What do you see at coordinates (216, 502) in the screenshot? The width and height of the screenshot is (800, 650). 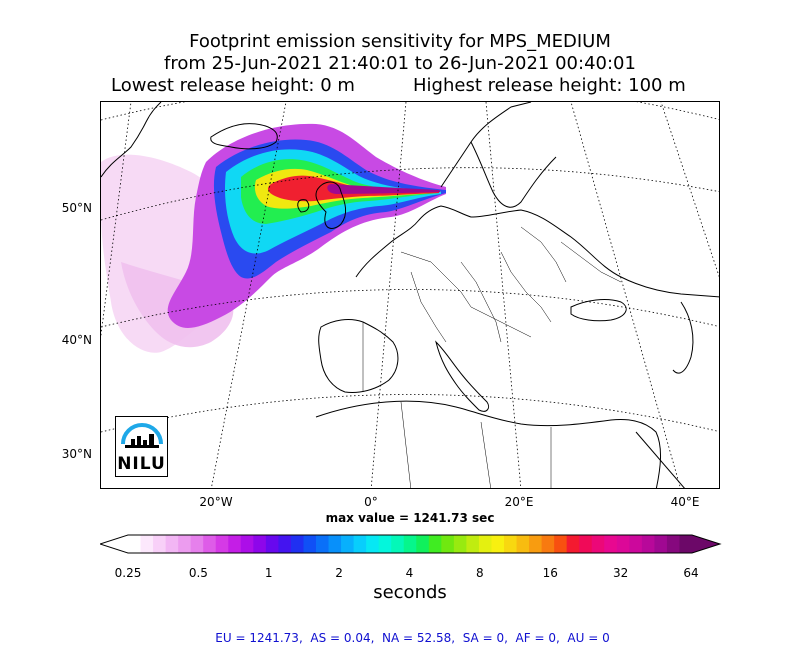 I see `lon-label-20w: 20°W` at bounding box center [216, 502].